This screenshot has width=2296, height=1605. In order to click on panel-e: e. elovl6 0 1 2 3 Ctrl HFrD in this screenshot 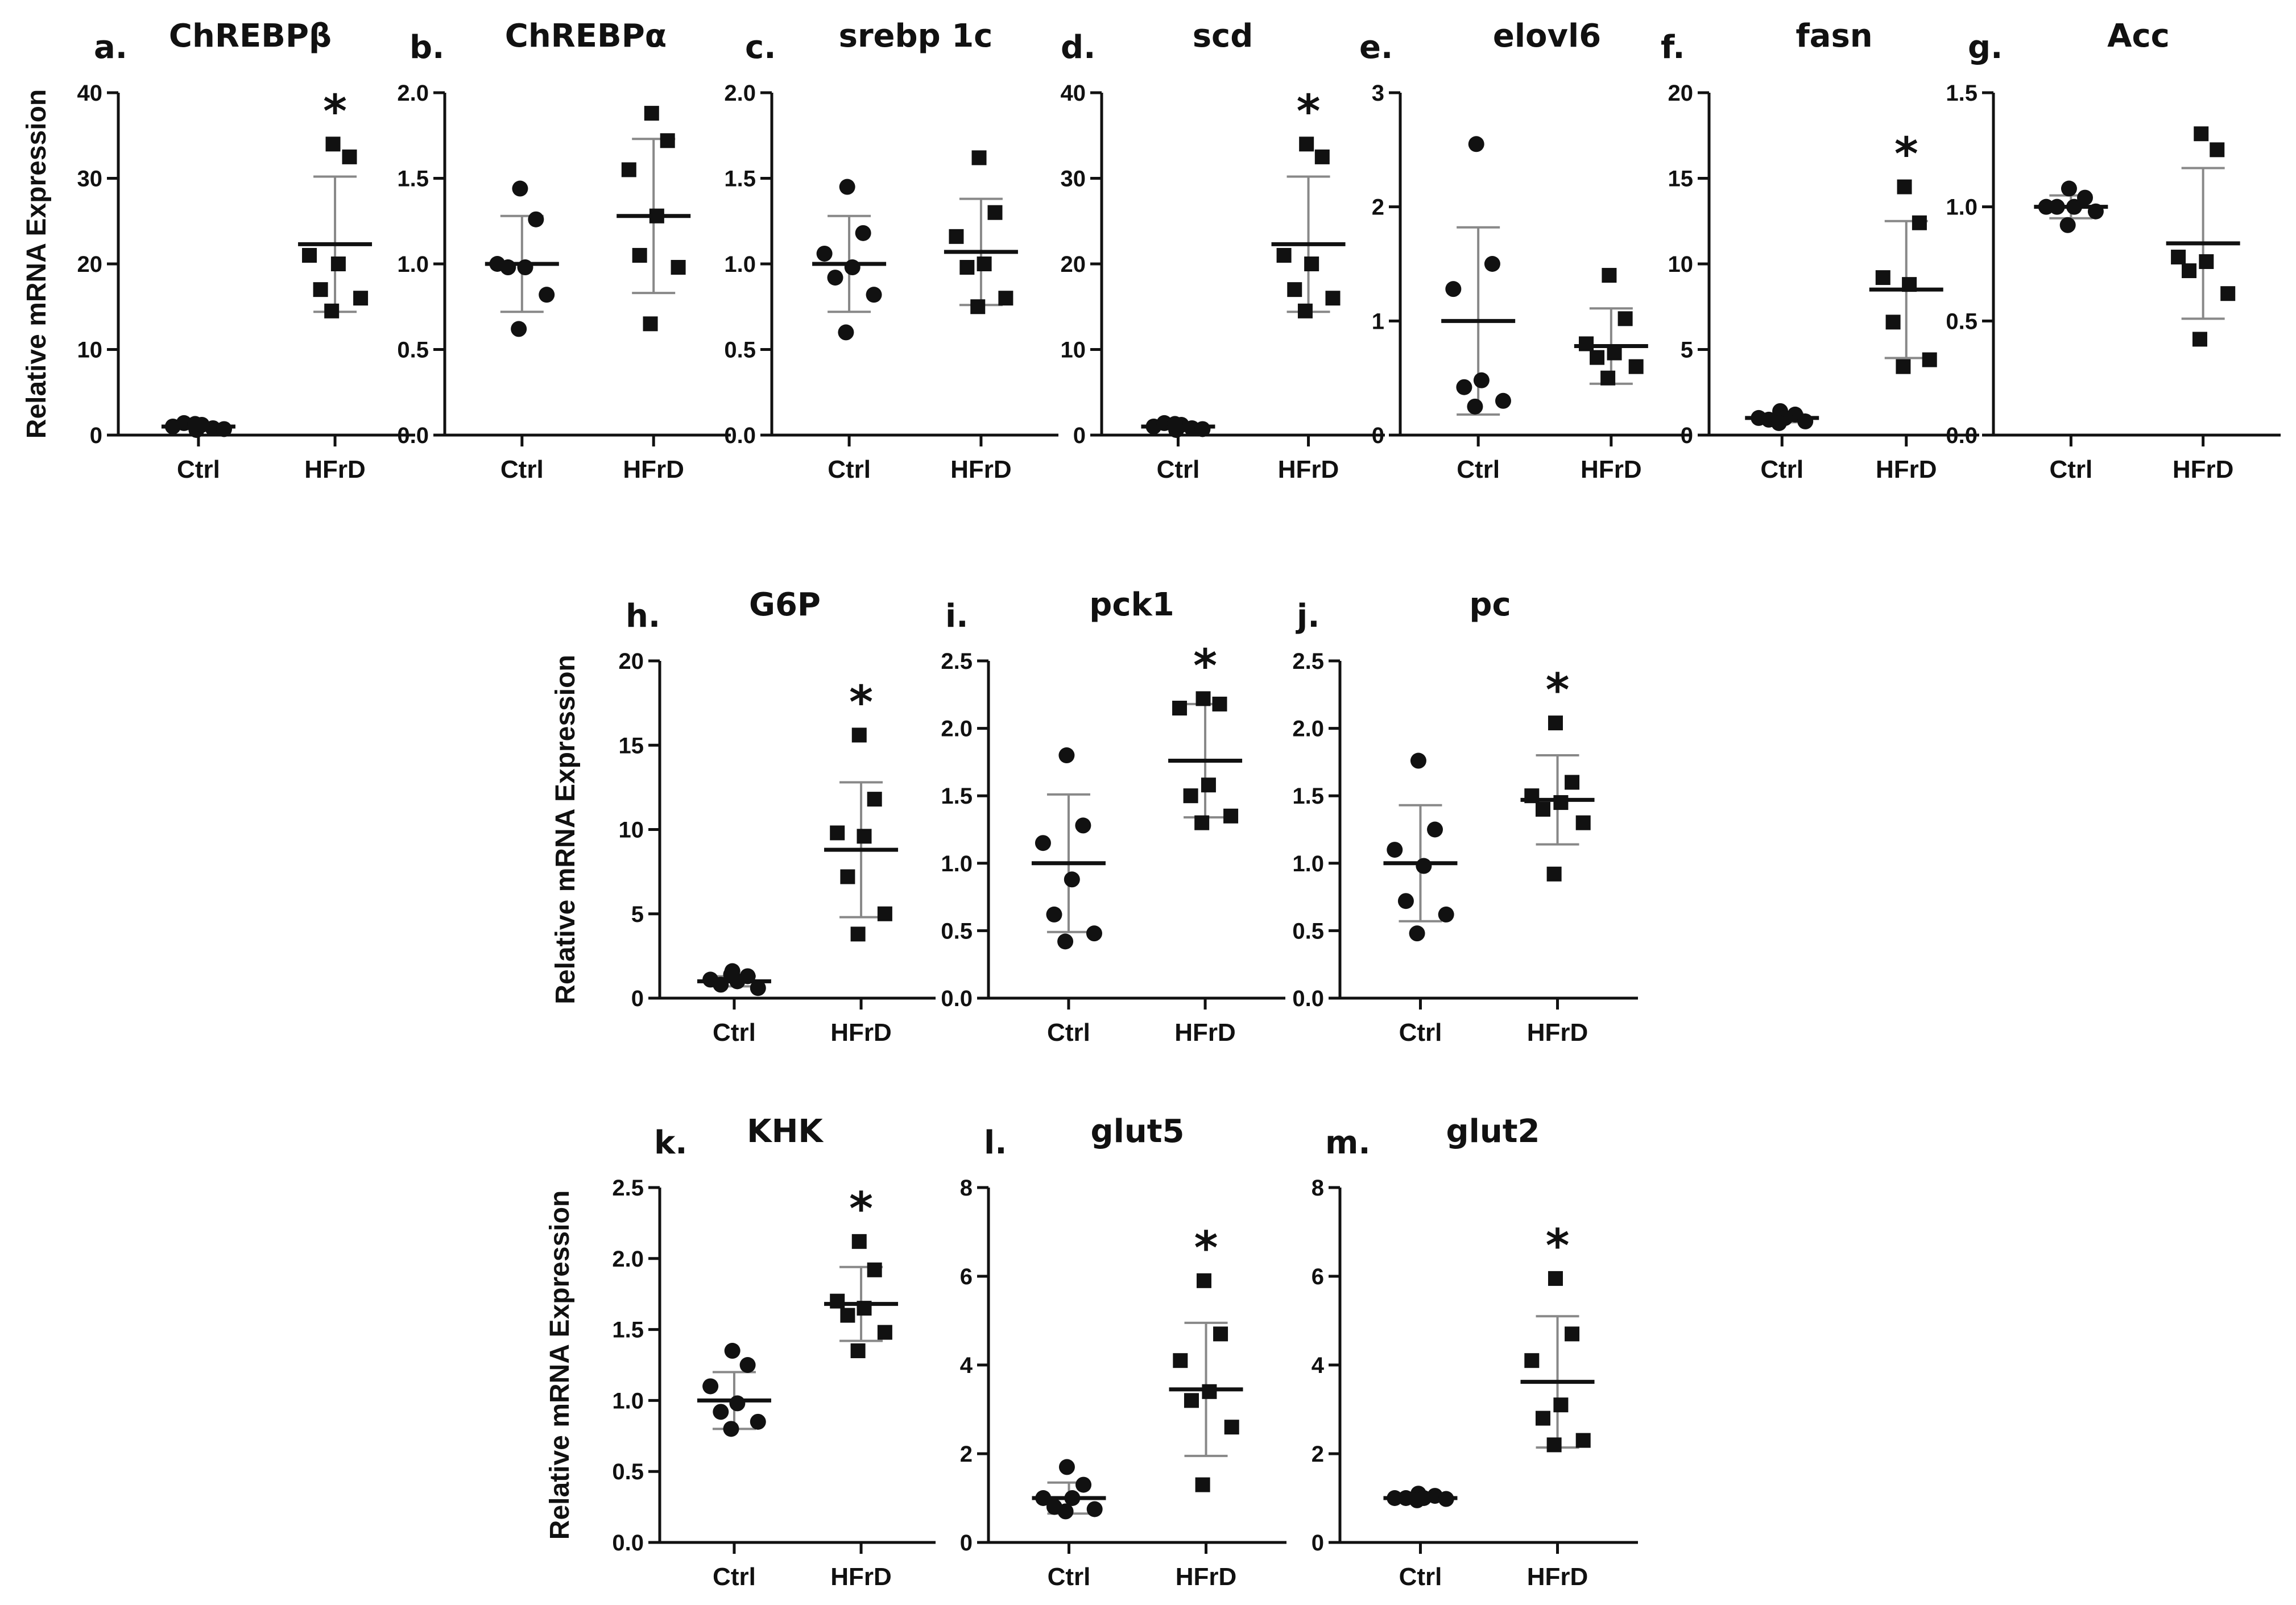, I will do `click(1524, 250)`.